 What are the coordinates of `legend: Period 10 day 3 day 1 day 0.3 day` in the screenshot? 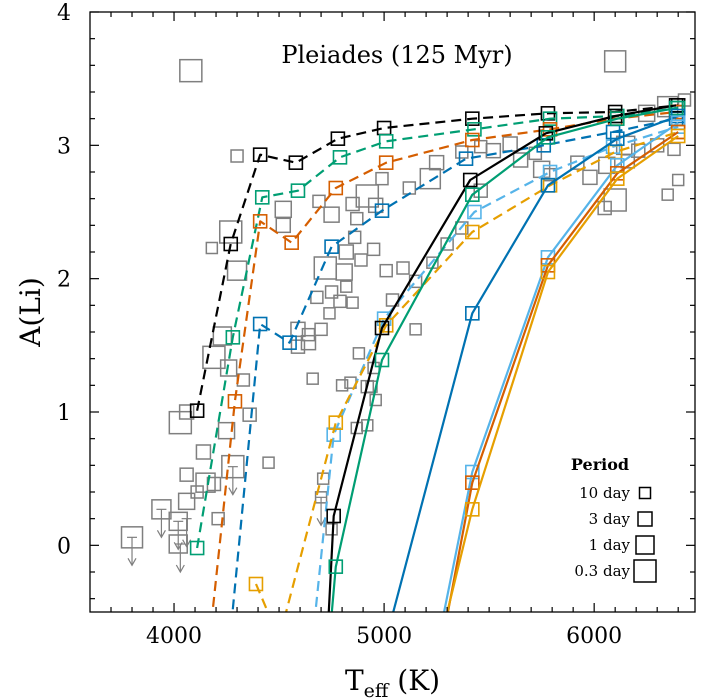 It's located at (614, 519).